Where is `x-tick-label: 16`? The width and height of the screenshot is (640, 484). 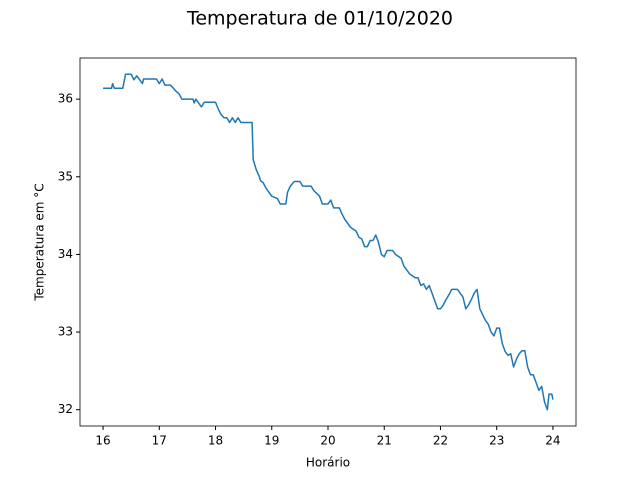
x-tick-label: 16 is located at coordinates (102, 441).